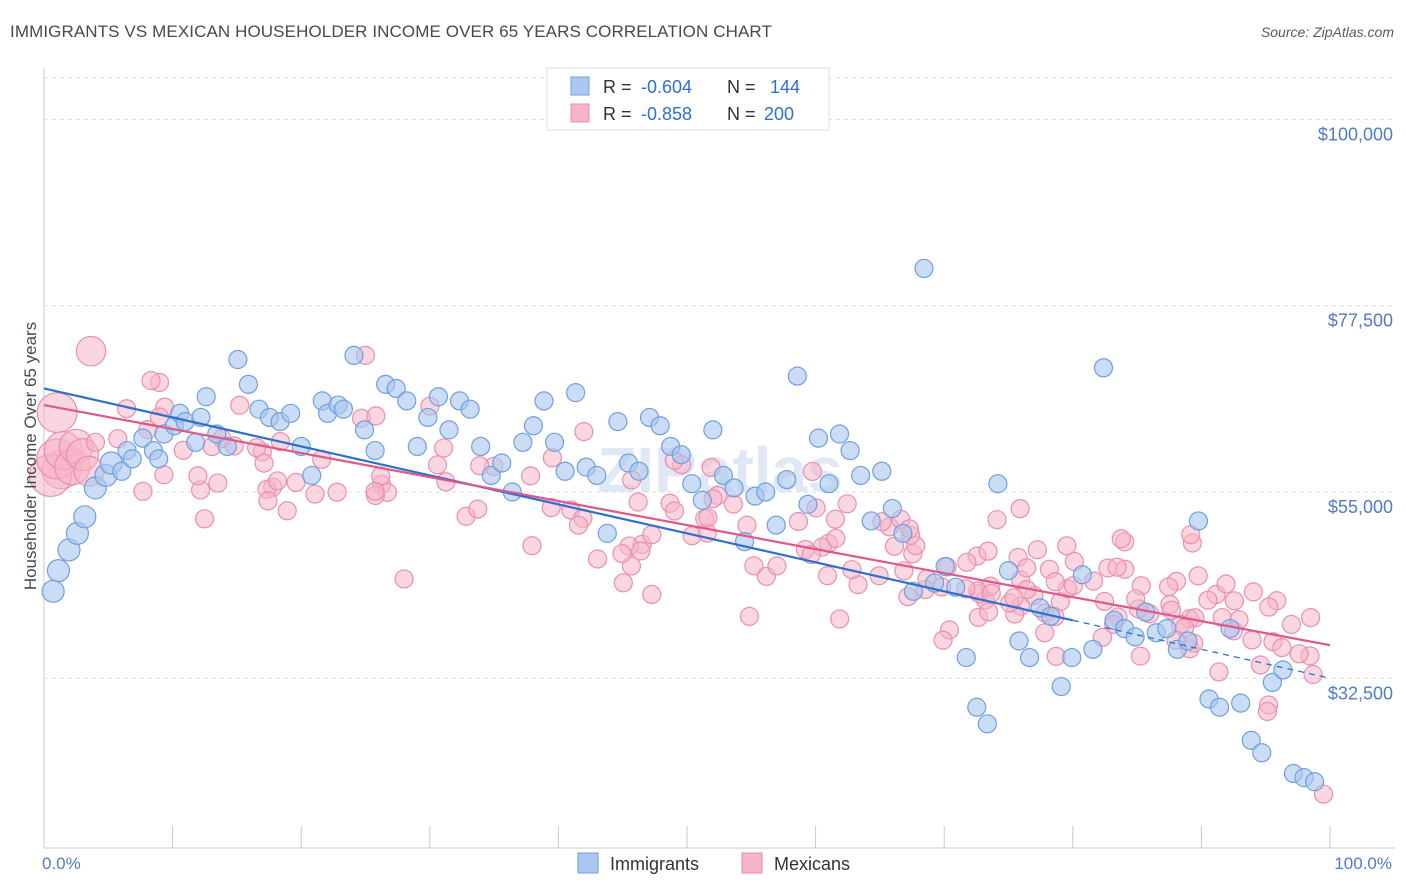  What do you see at coordinates (30, 456) in the screenshot?
I see `y-axis-label: Householder Income Over 65 years` at bounding box center [30, 456].